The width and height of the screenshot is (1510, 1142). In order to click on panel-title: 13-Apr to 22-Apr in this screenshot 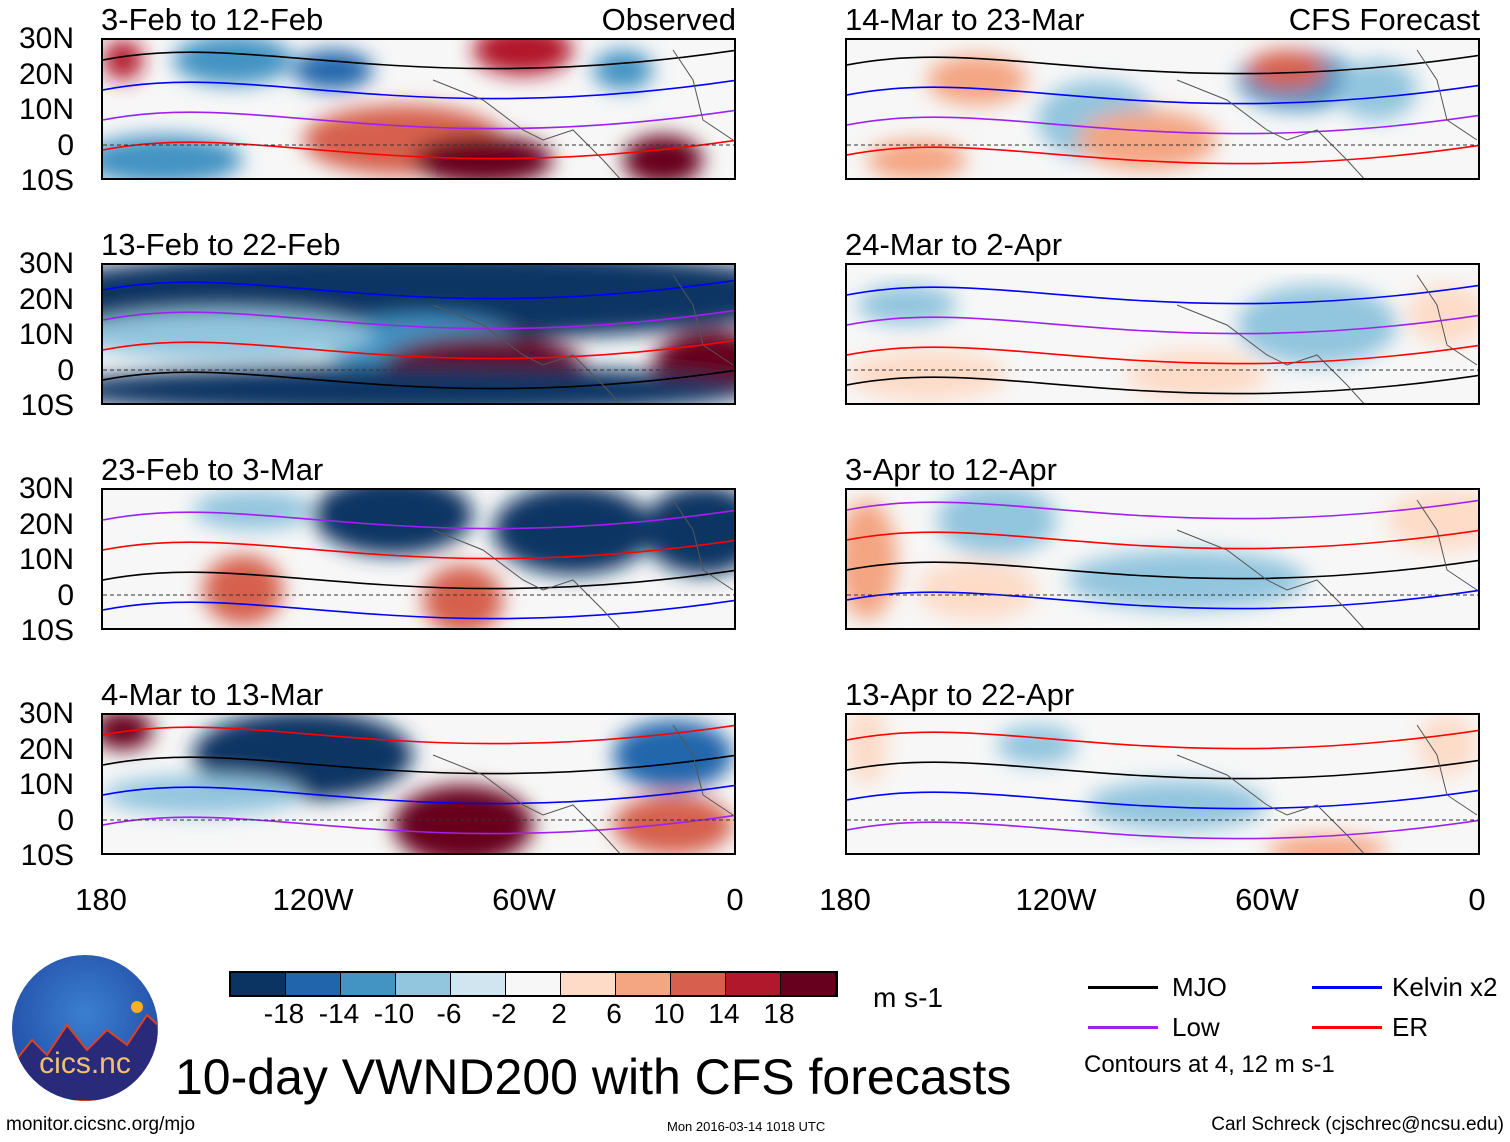, I will do `click(960, 694)`.